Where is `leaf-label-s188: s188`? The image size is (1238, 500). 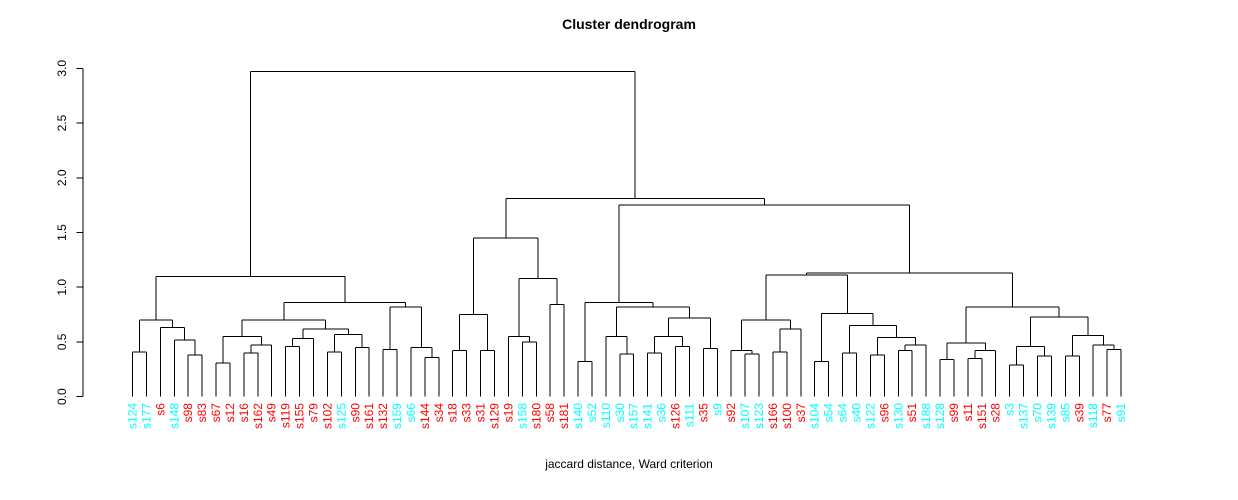 leaf-label-s188: s188 is located at coordinates (926, 416).